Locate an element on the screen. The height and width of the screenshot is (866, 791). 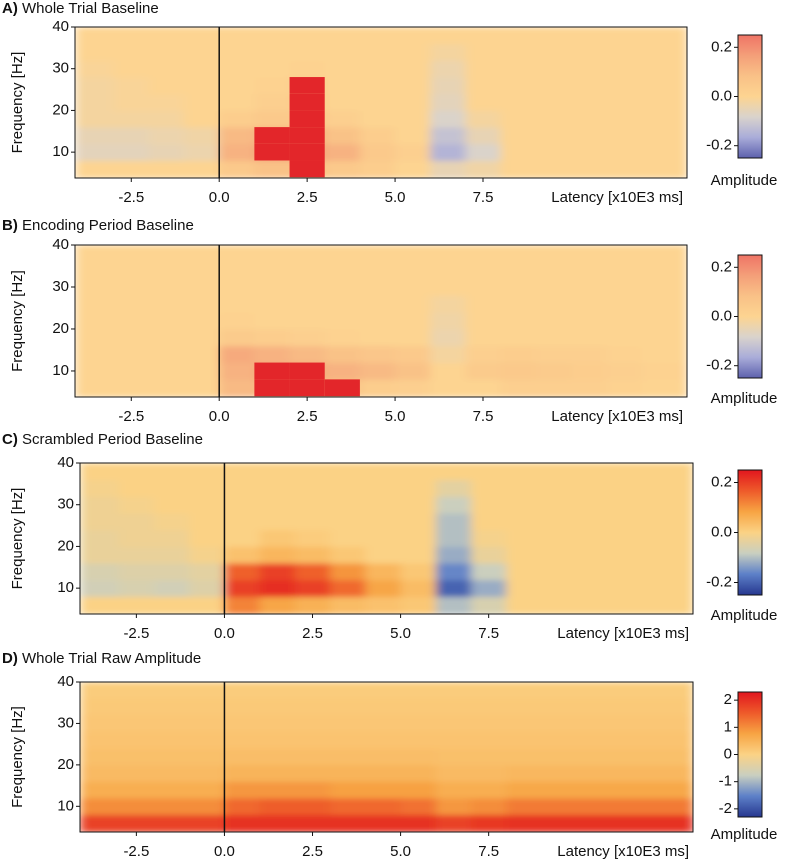
colorbar-tick-label: 2 is located at coordinates (728, 699).